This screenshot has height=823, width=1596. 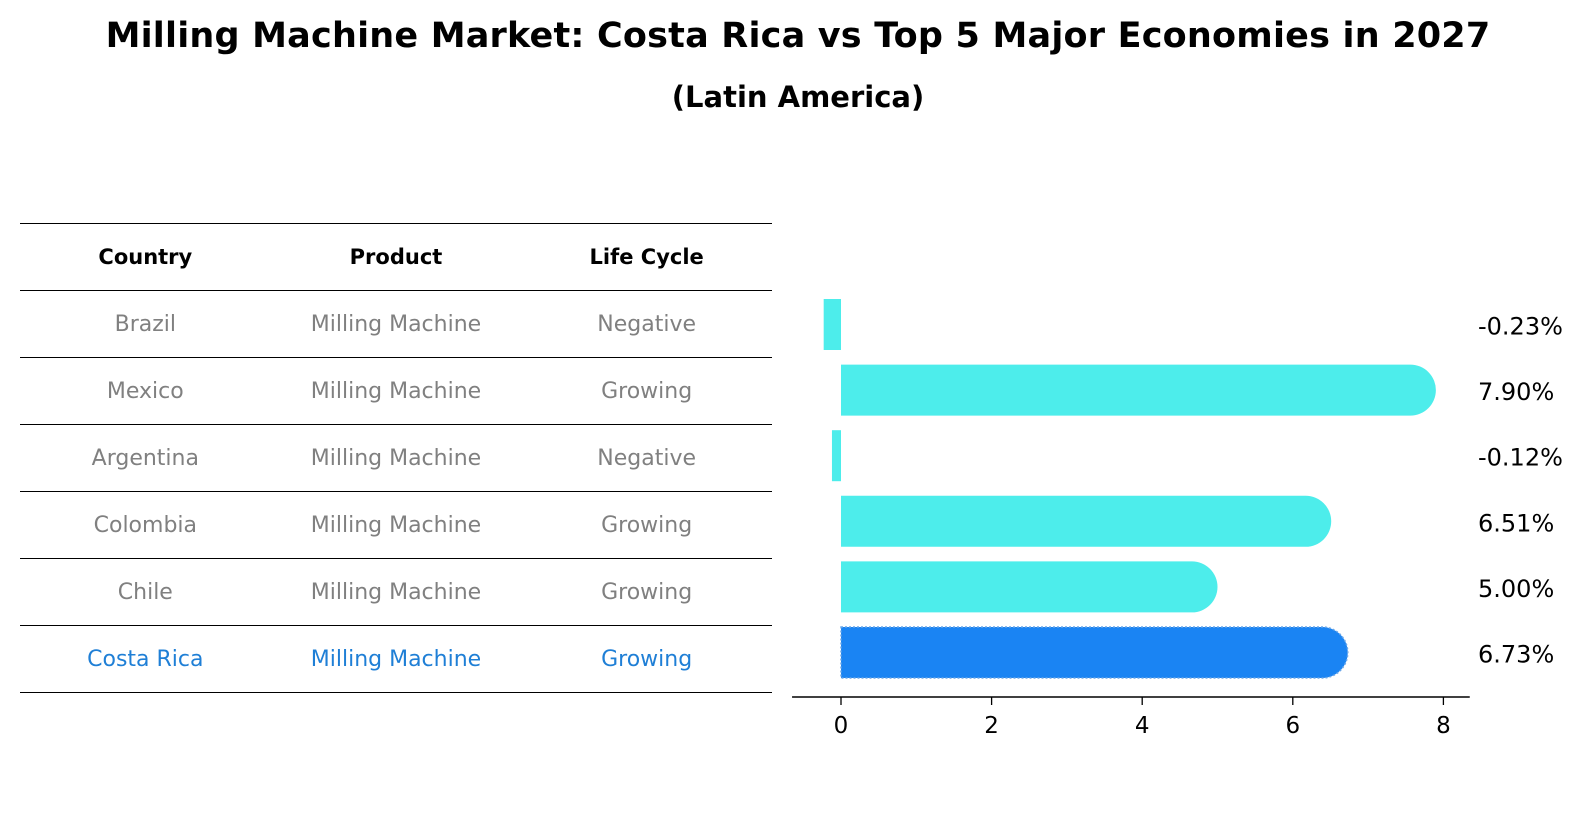 I want to click on table-row: Chile Milling Machine Growing, so click(x=396, y=592).